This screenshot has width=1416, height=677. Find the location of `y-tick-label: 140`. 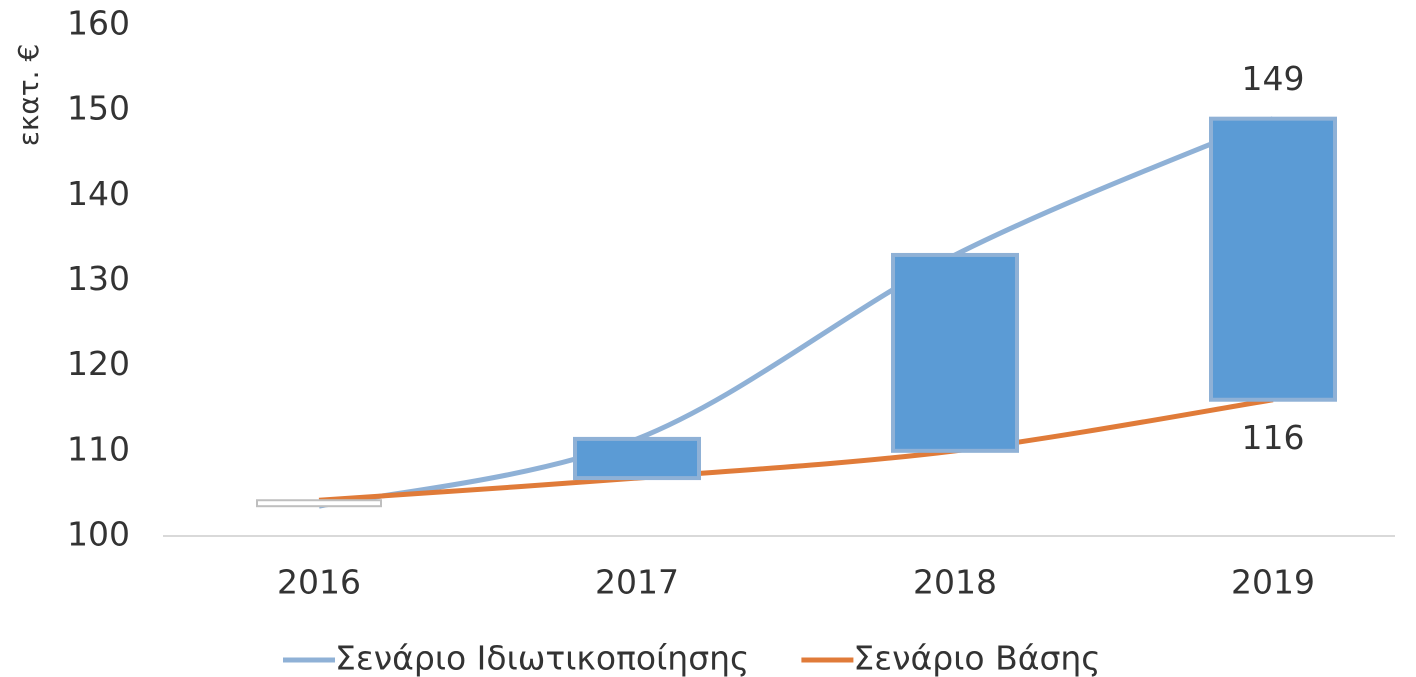

y-tick-label: 140 is located at coordinates (98, 193).